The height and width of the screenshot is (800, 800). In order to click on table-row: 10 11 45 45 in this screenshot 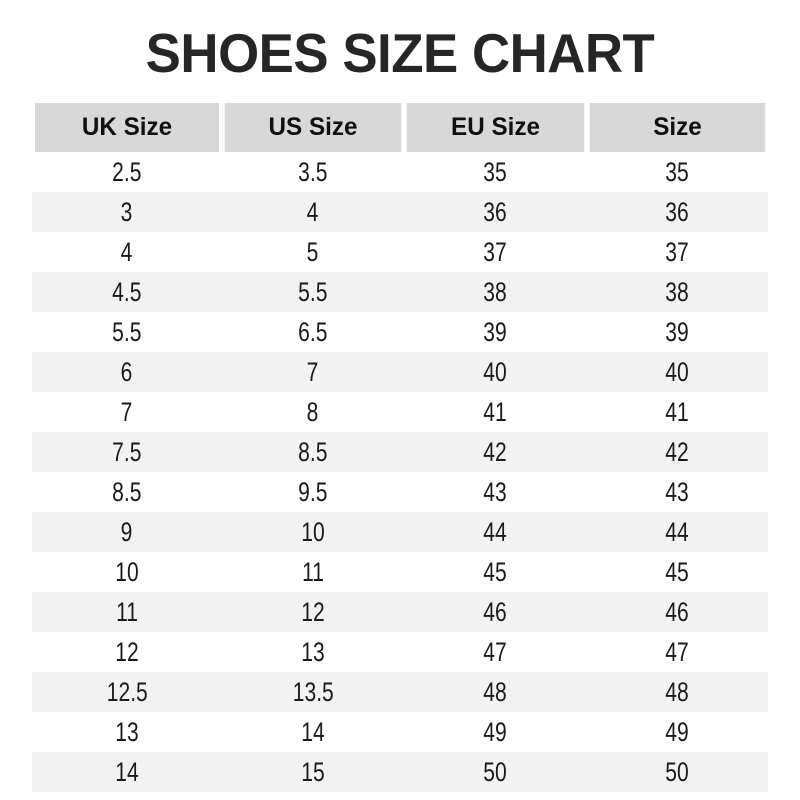, I will do `click(400, 572)`.